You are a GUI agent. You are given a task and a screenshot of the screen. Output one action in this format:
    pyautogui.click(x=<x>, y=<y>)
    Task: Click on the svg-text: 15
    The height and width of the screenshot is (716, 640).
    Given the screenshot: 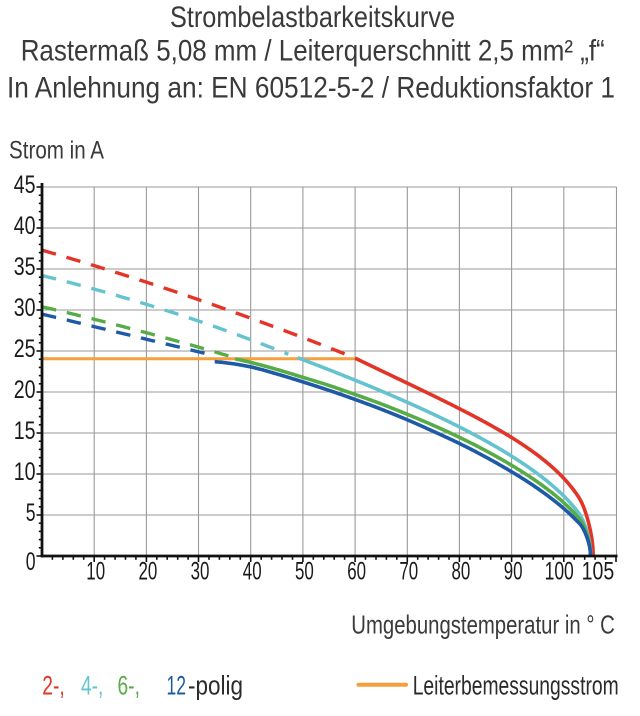 What is the action you would take?
    pyautogui.click(x=25, y=431)
    